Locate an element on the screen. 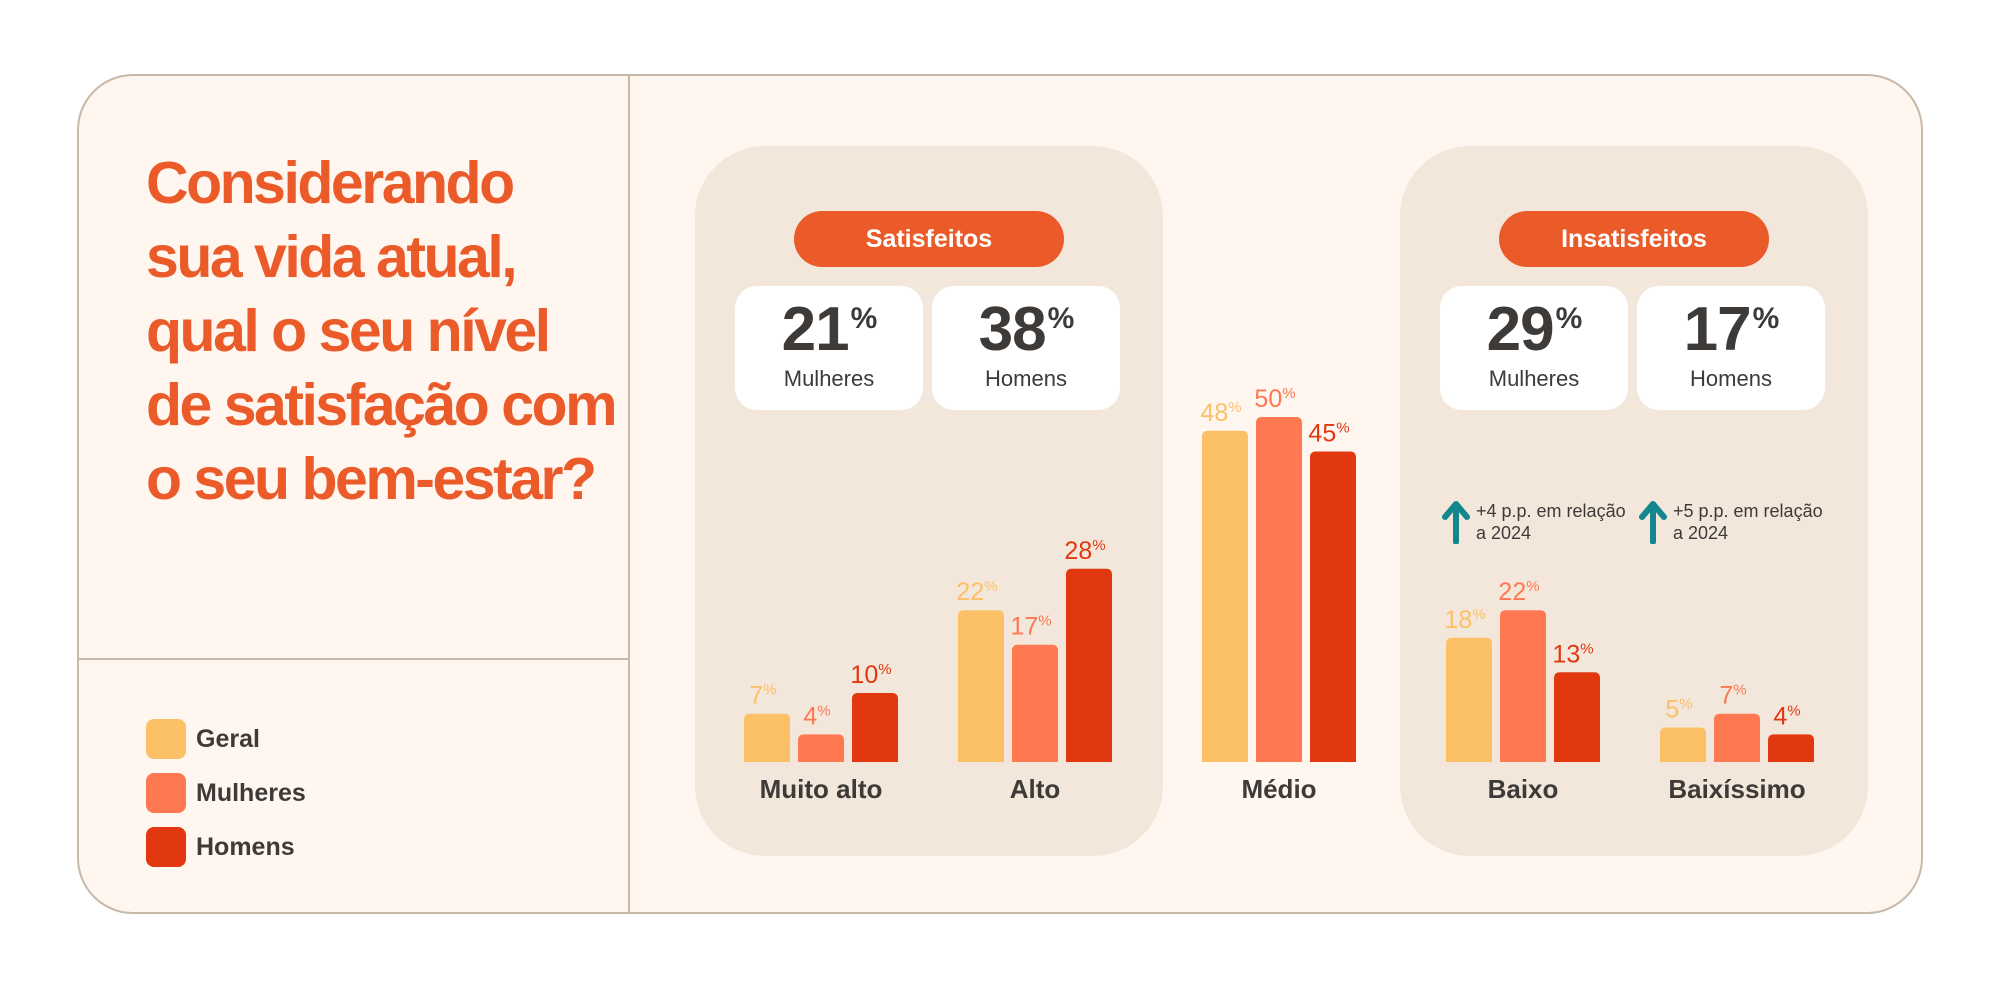  legend-label-geral: Geral is located at coordinates (228, 738).